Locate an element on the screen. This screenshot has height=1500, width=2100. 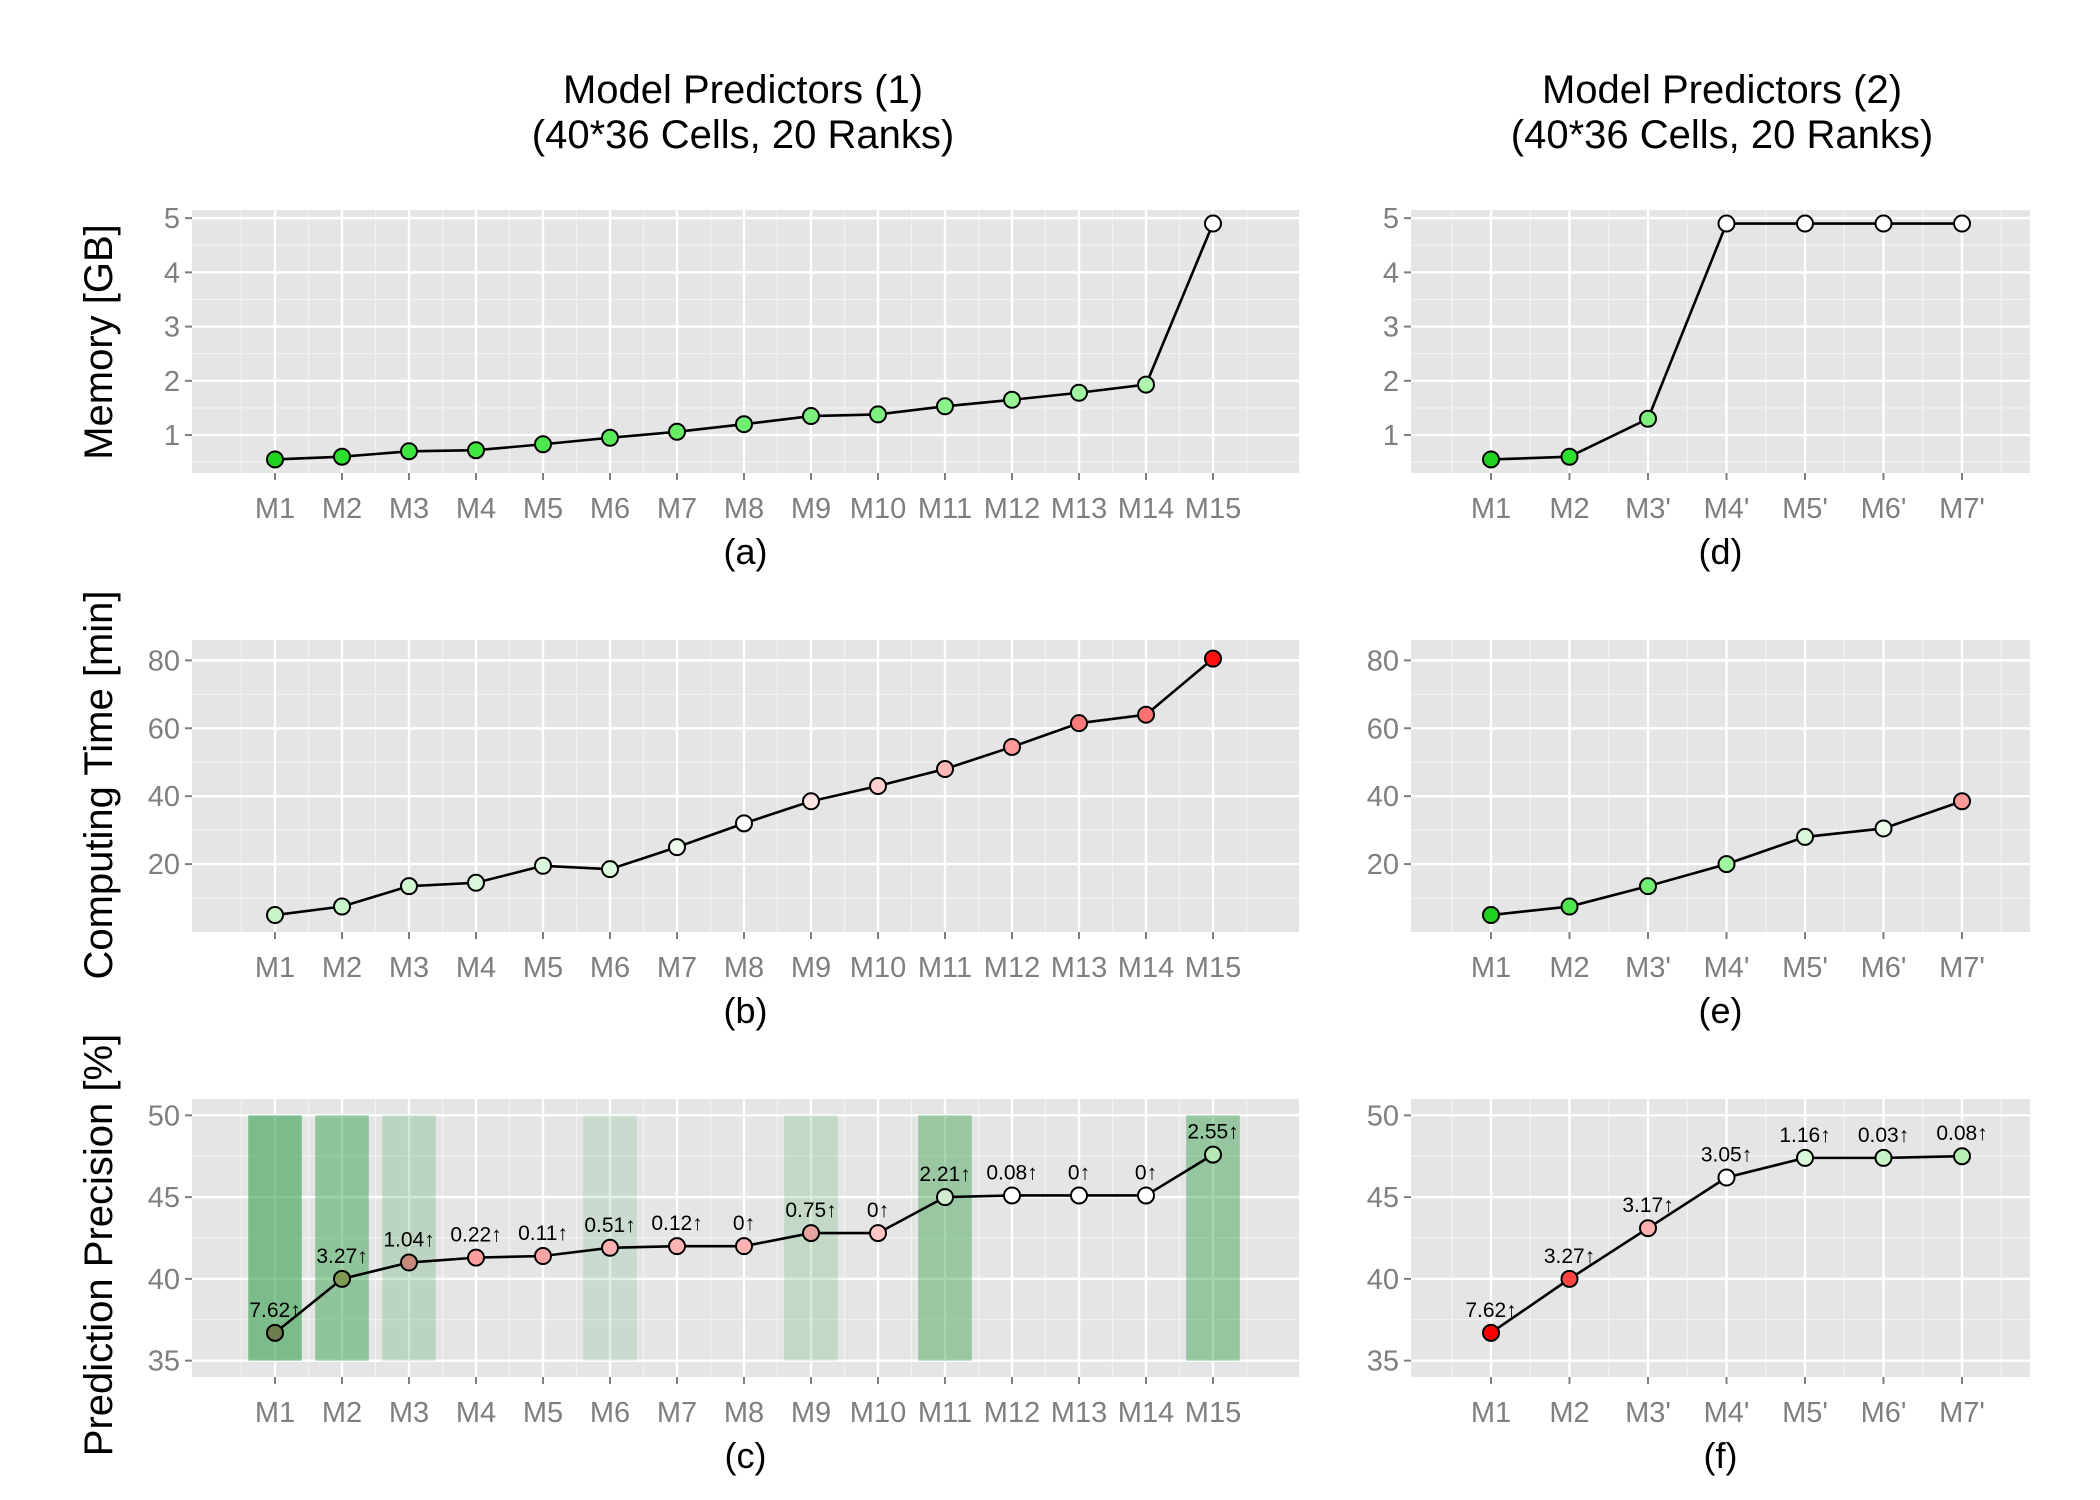
data-label: 0.11↑ is located at coordinates (543, 1233).